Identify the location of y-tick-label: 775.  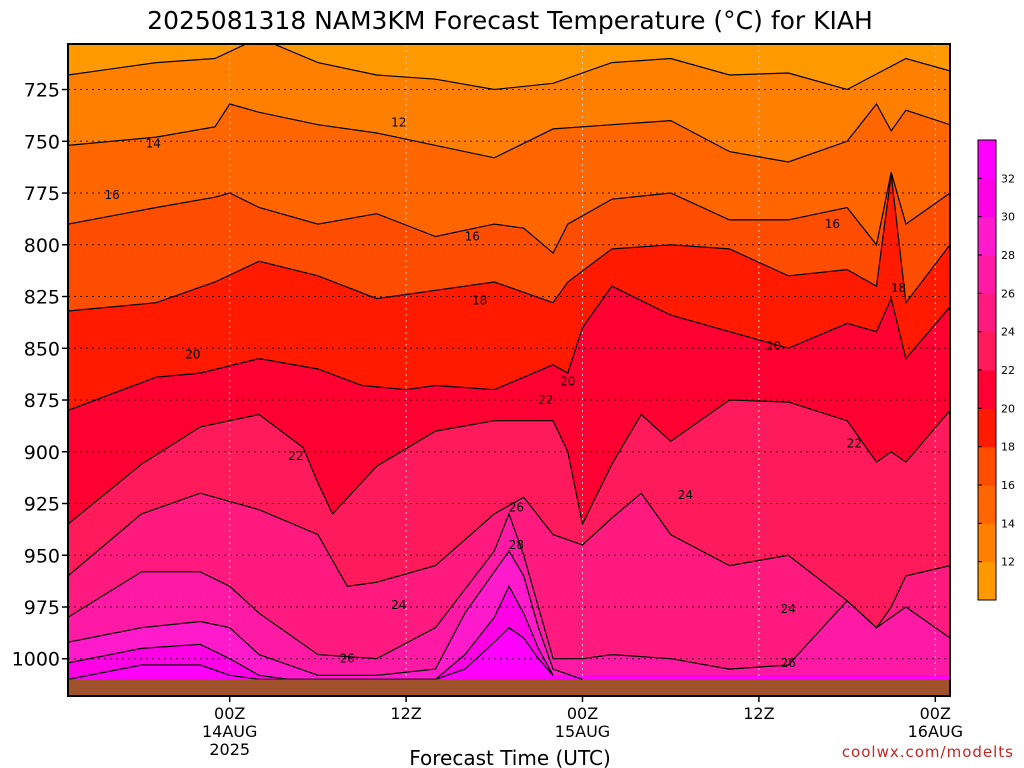
(42, 194).